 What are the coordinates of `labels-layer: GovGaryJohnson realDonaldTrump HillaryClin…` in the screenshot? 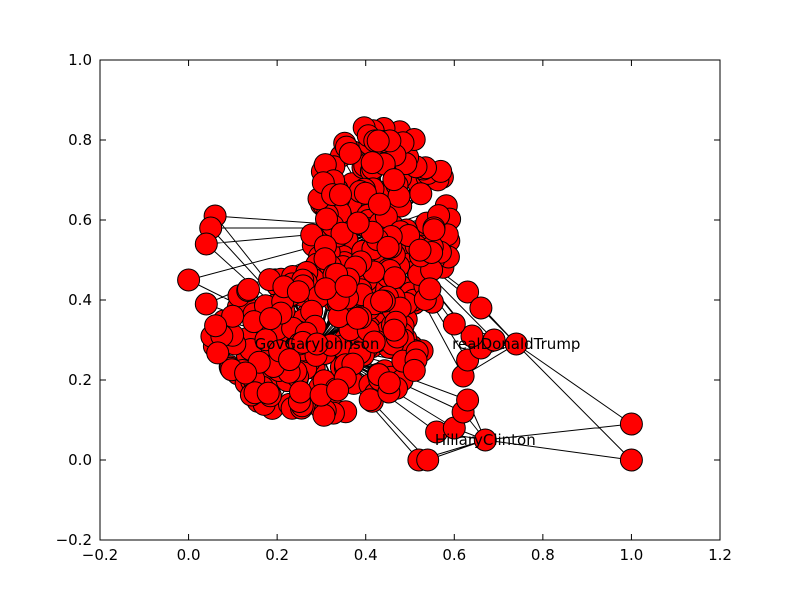 It's located at (418, 392).